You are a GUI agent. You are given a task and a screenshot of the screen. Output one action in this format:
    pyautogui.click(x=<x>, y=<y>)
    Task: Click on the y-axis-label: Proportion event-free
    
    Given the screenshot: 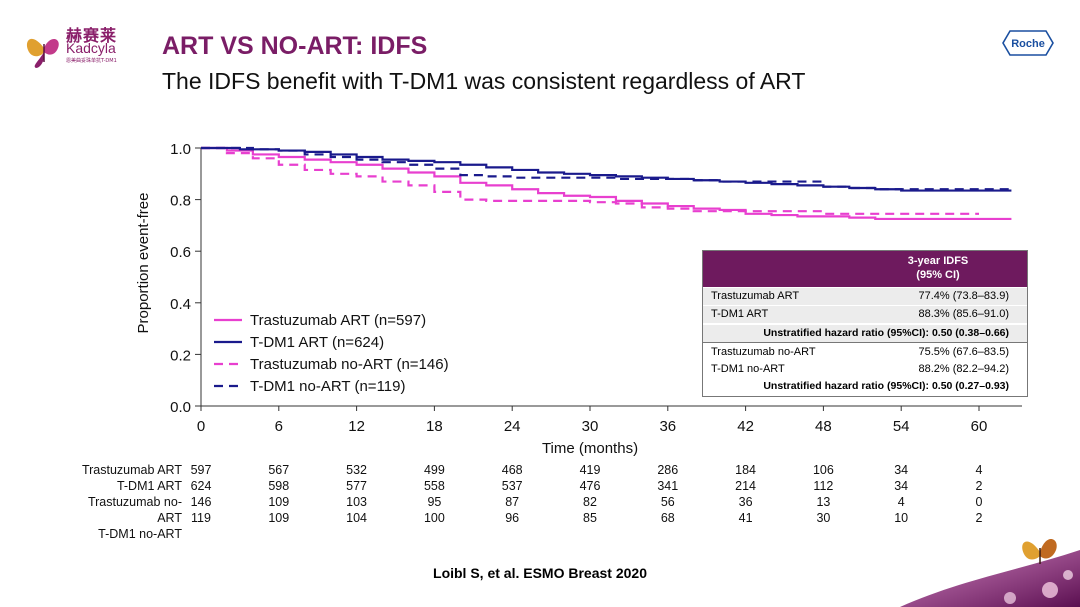 What is the action you would take?
    pyautogui.click(x=143, y=263)
    